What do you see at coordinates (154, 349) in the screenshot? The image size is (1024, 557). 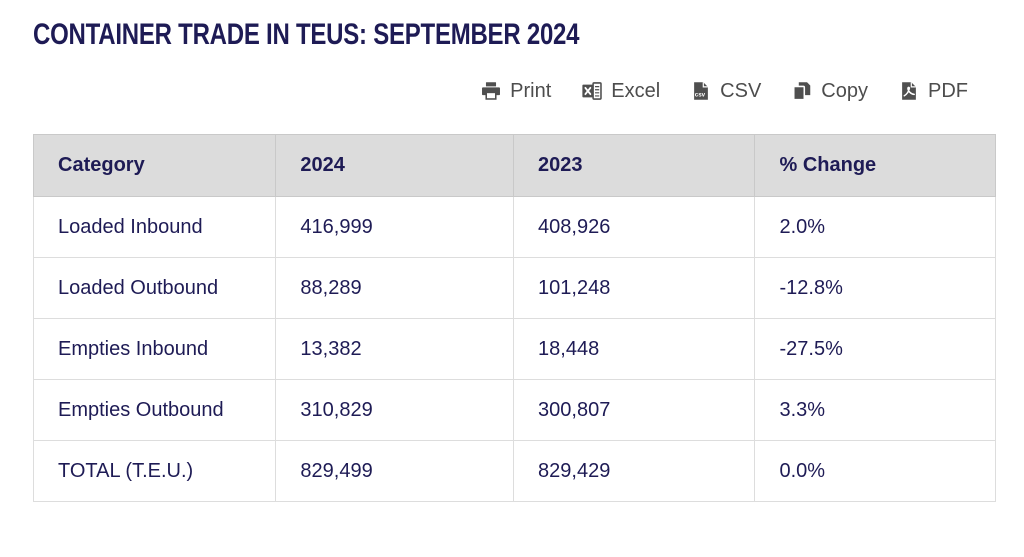 I see `category-cell: Empties Inbound` at bounding box center [154, 349].